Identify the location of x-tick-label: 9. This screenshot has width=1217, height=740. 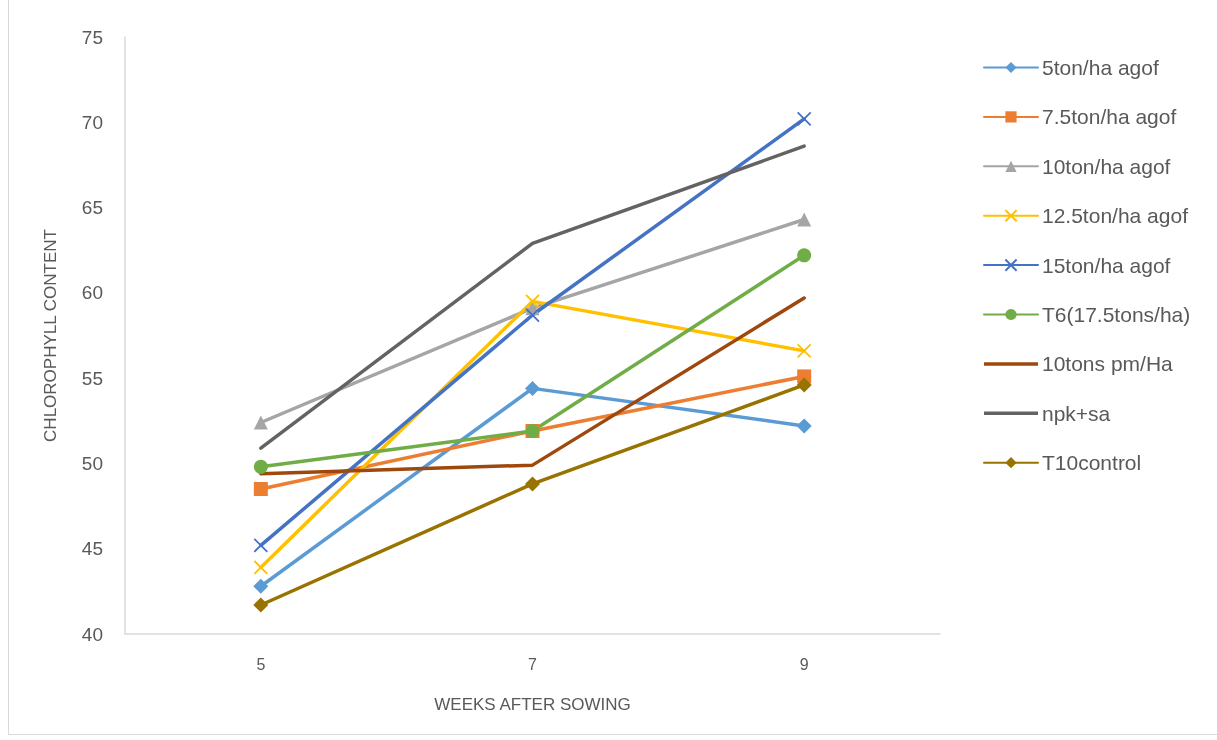
(804, 664).